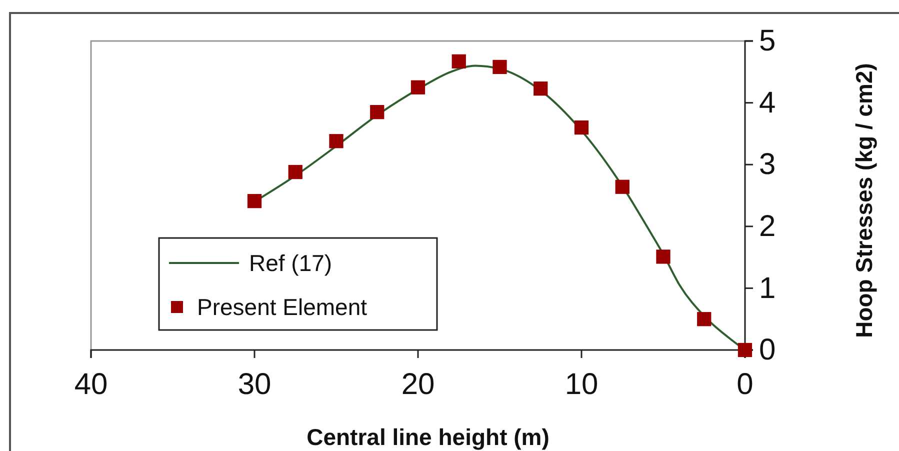  Describe the element at coordinates (767, 350) in the screenshot. I see `y-tick-label: 0` at that location.